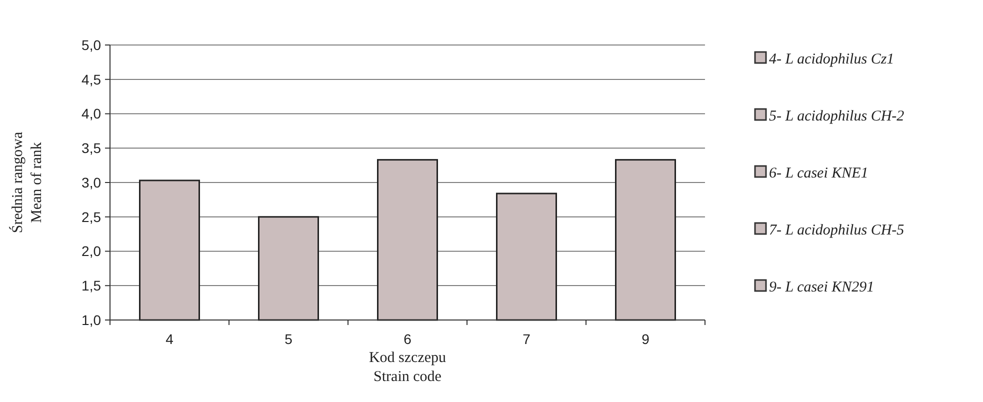 The height and width of the screenshot is (402, 983). What do you see at coordinates (837, 116) in the screenshot?
I see `legend-label: 5- L acidophilus CH-2` at bounding box center [837, 116].